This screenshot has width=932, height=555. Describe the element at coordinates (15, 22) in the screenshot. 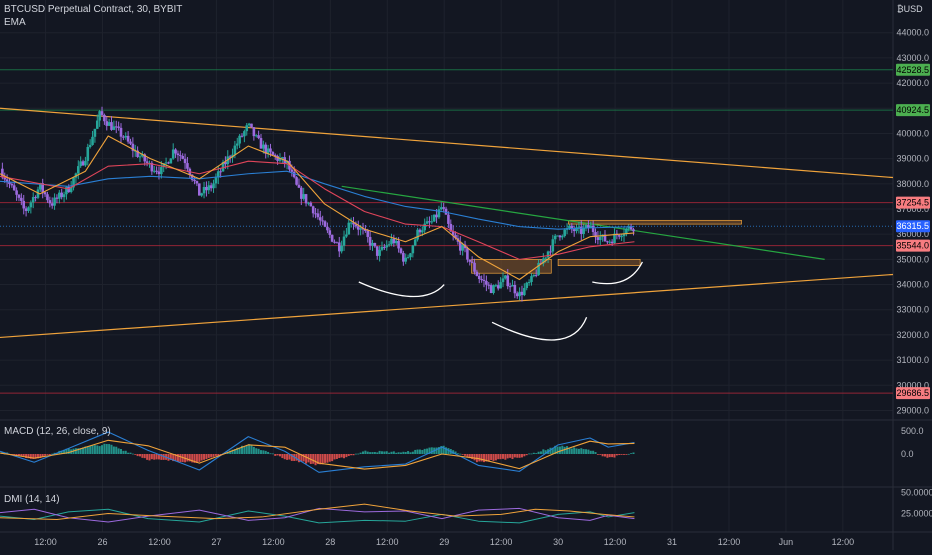

I see `indicator-label: EMA` at that location.